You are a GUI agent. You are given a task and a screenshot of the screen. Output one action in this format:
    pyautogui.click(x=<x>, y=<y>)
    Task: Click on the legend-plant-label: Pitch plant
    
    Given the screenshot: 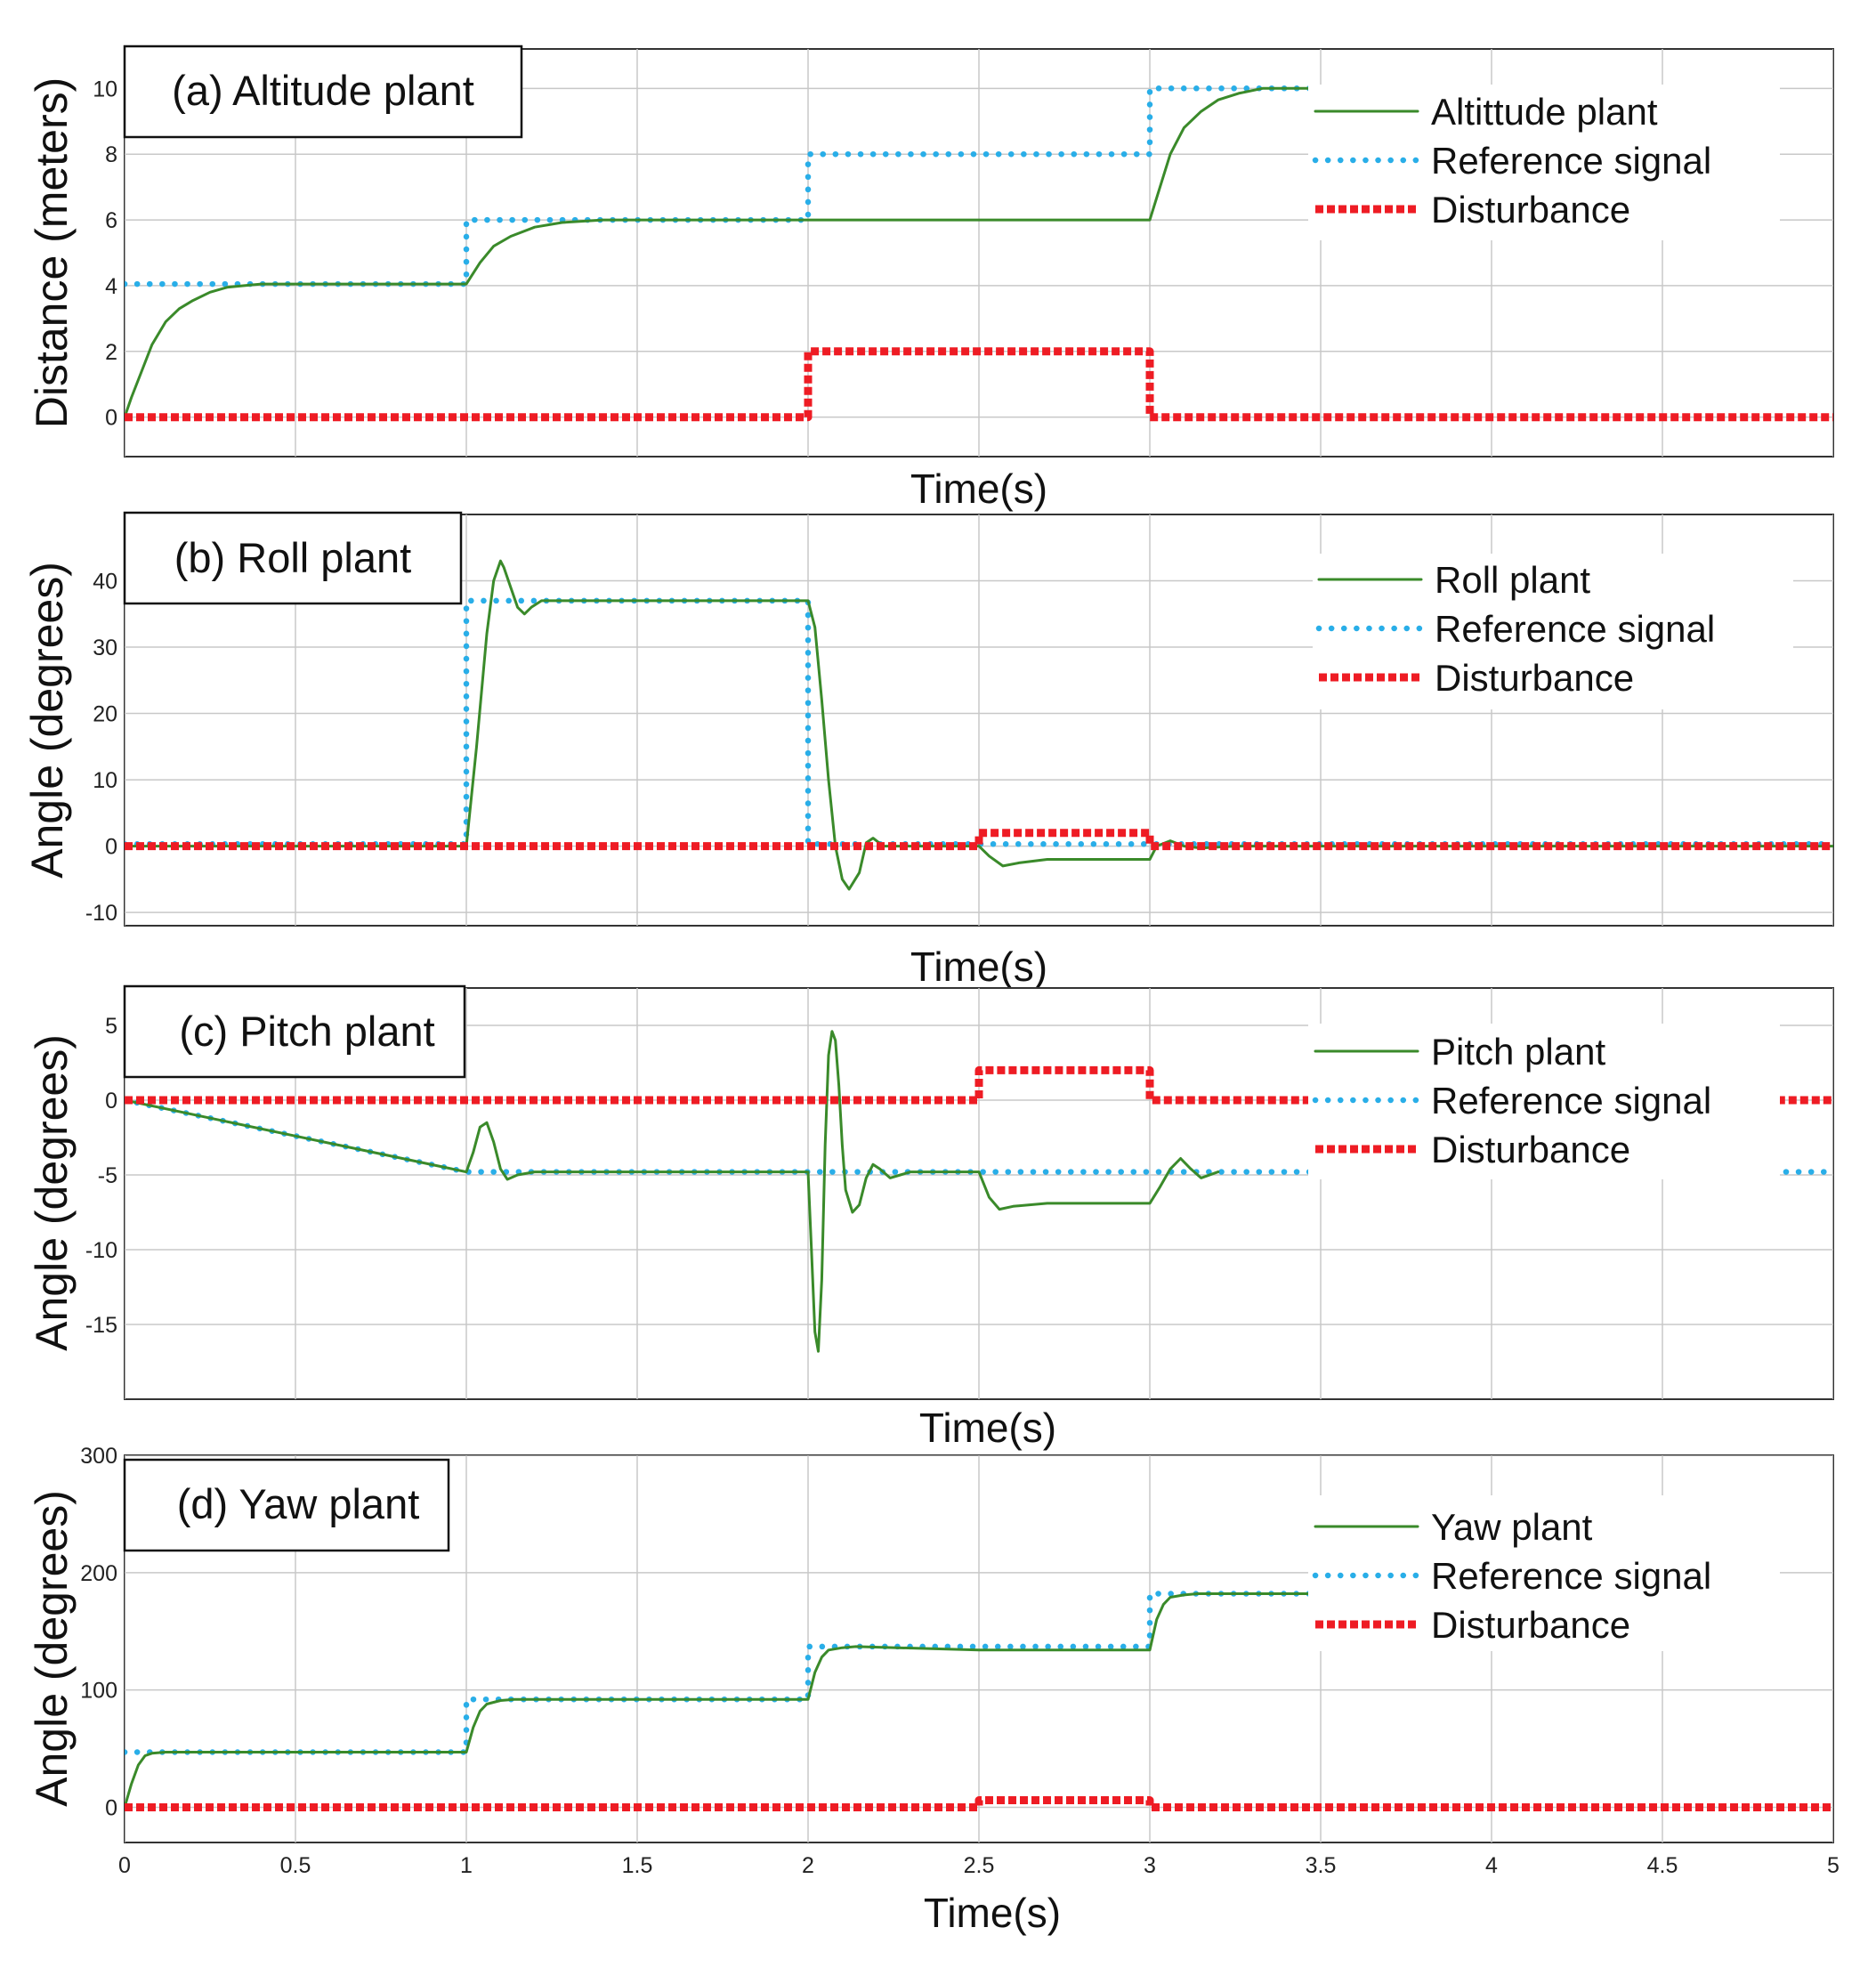 What is the action you would take?
    pyautogui.click(x=1518, y=1052)
    